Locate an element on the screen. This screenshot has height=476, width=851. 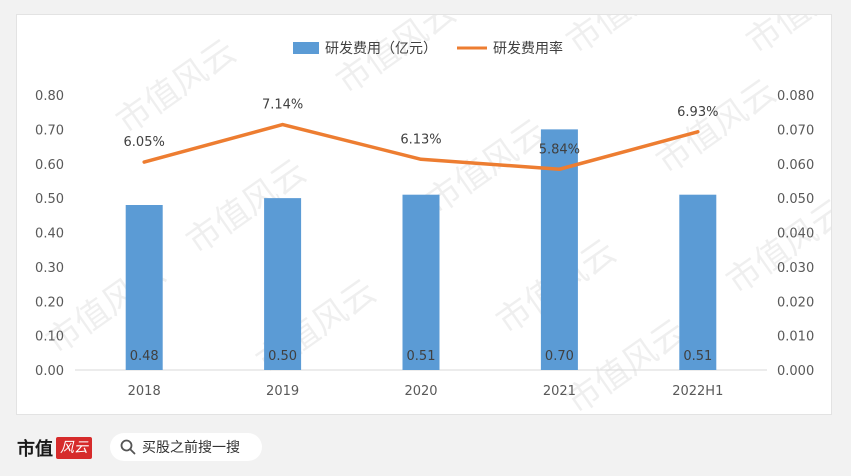
line-data-label: 5.84% is located at coordinates (559, 149).